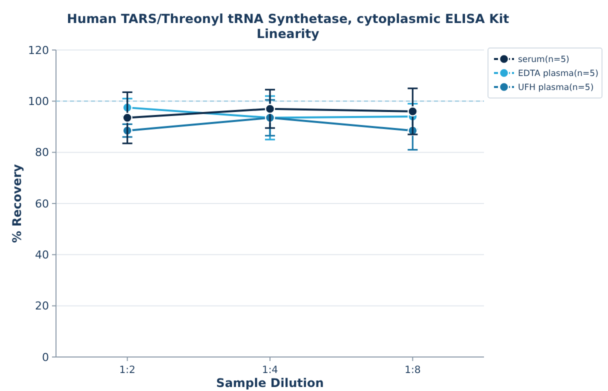 This screenshot has height=391, width=608. What do you see at coordinates (556, 87) in the screenshot?
I see `legend-label: UFH plasma(n=5)` at bounding box center [556, 87].